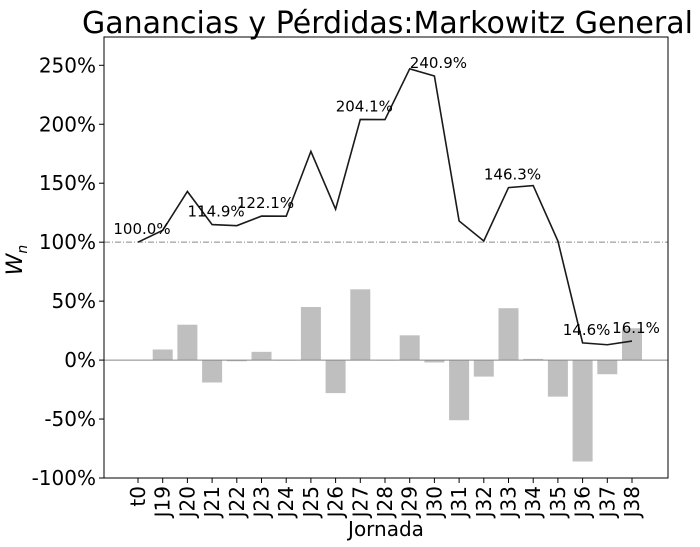  Describe the element at coordinates (74, 301) in the screenshot. I see `y-tick-label: 50%` at that location.